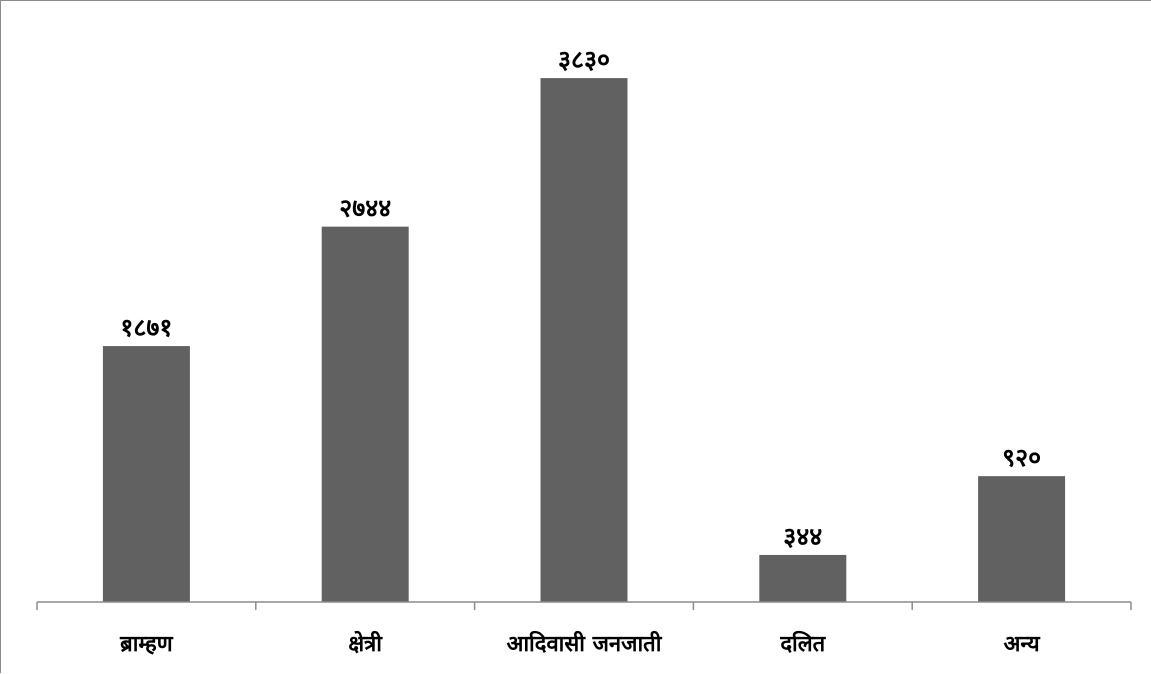  What do you see at coordinates (584, 59) in the screenshot?
I see `data-label-3: ३८३०` at bounding box center [584, 59].